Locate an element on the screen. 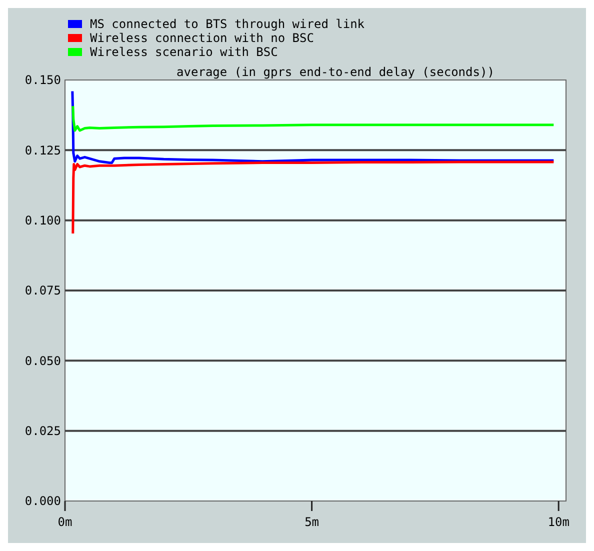 This screenshot has width=594, height=551. chart-title: average (in gprs end-to-end delay (seconds)) is located at coordinates (335, 72).